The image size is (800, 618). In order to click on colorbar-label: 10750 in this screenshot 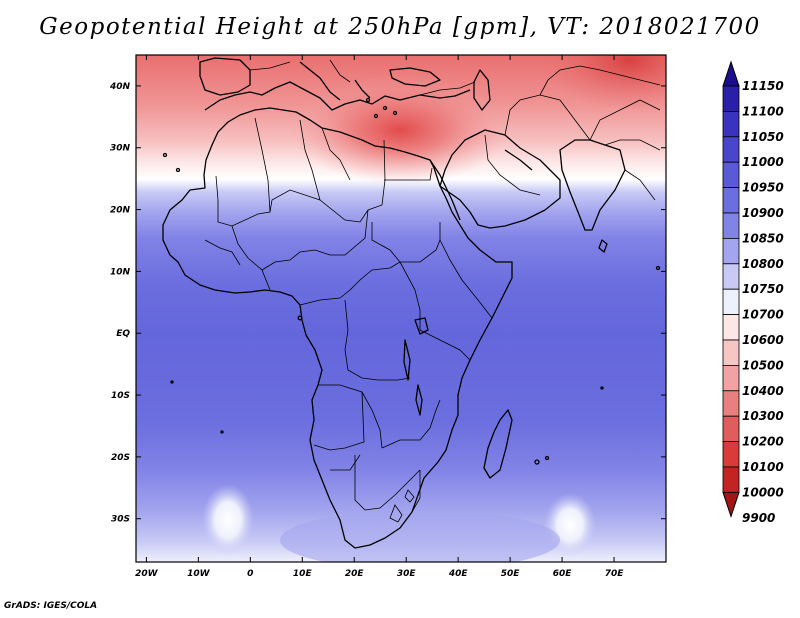, I will do `click(763, 289)`.